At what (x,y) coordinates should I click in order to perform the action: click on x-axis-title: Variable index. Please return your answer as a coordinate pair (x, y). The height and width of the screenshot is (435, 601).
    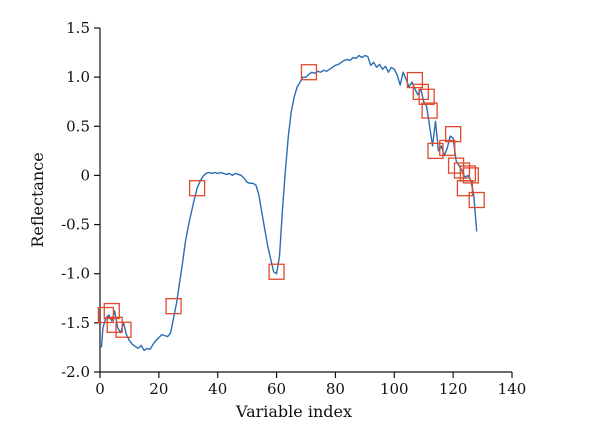
    Looking at the image, I should click on (293, 411).